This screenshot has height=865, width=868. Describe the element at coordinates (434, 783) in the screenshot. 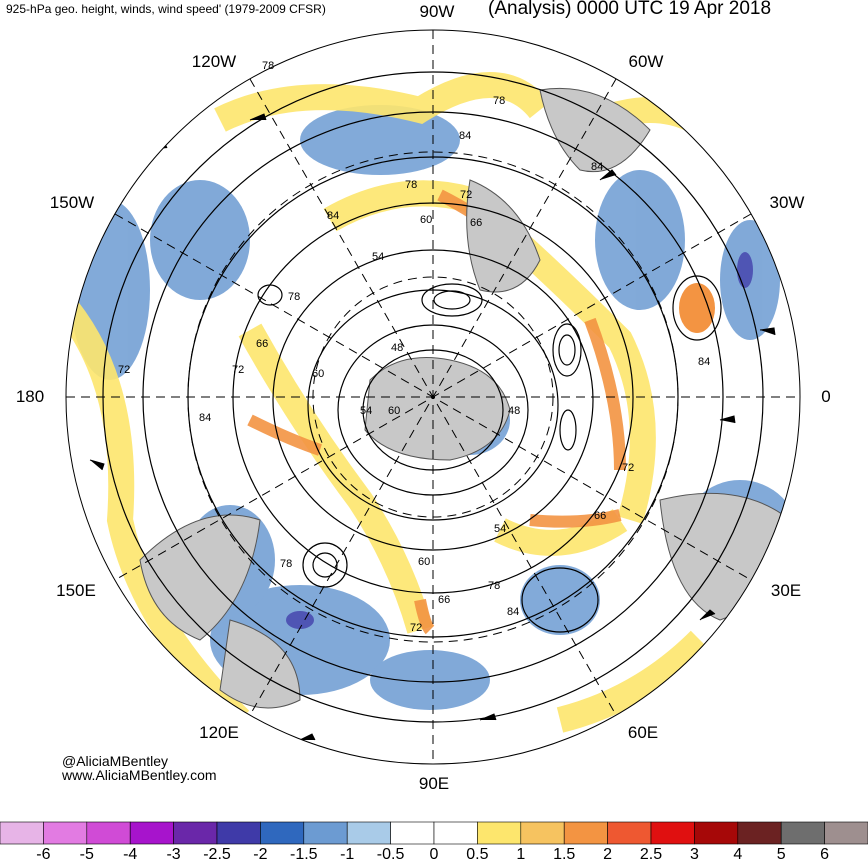

I see `lon-label-90e: 90E` at that location.